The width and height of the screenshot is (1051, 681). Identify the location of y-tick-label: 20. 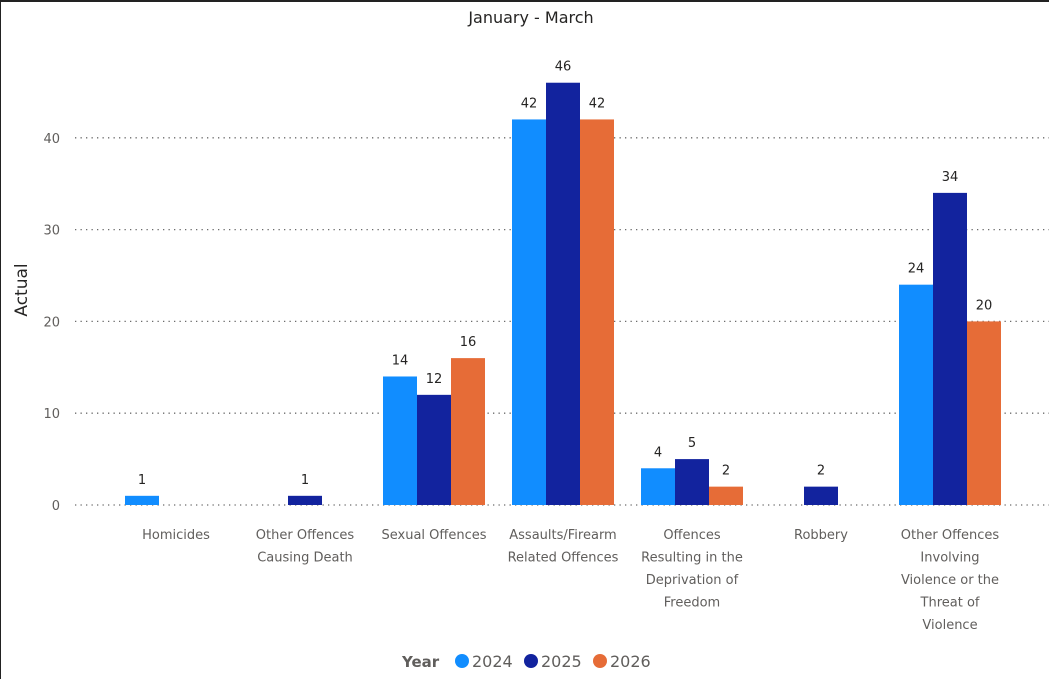
(51, 322).